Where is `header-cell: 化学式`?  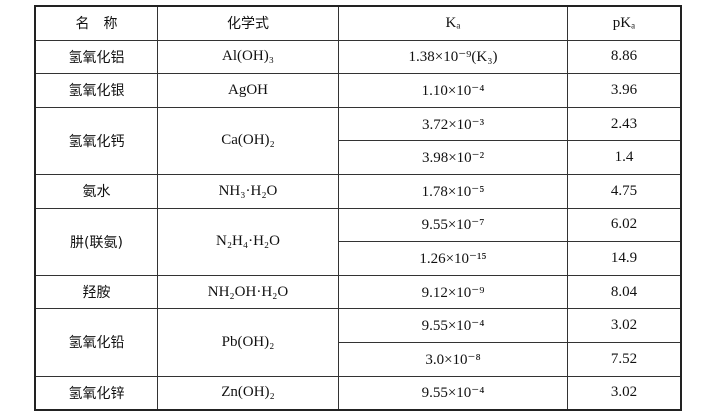 header-cell: 化学式 is located at coordinates (248, 23).